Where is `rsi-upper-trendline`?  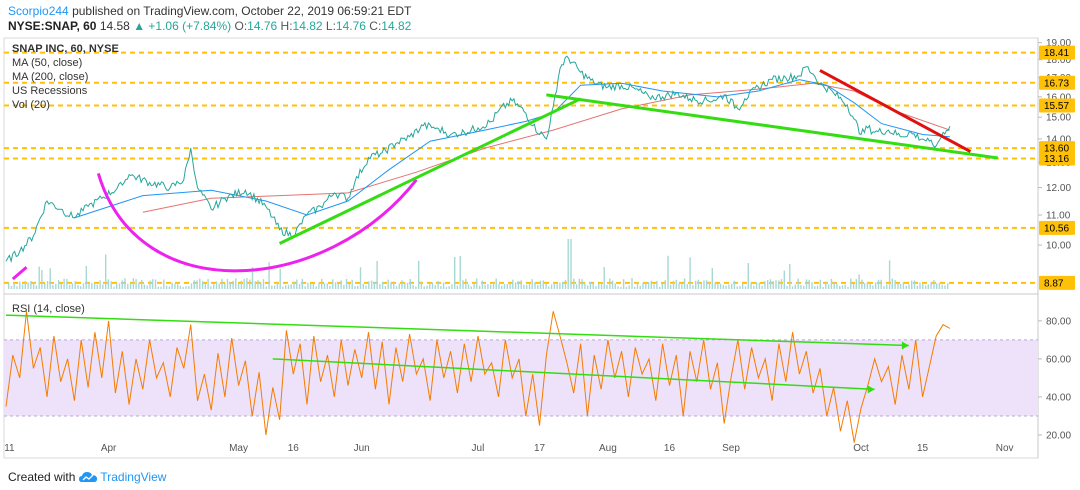
rsi-upper-trendline is located at coordinates (457, 330).